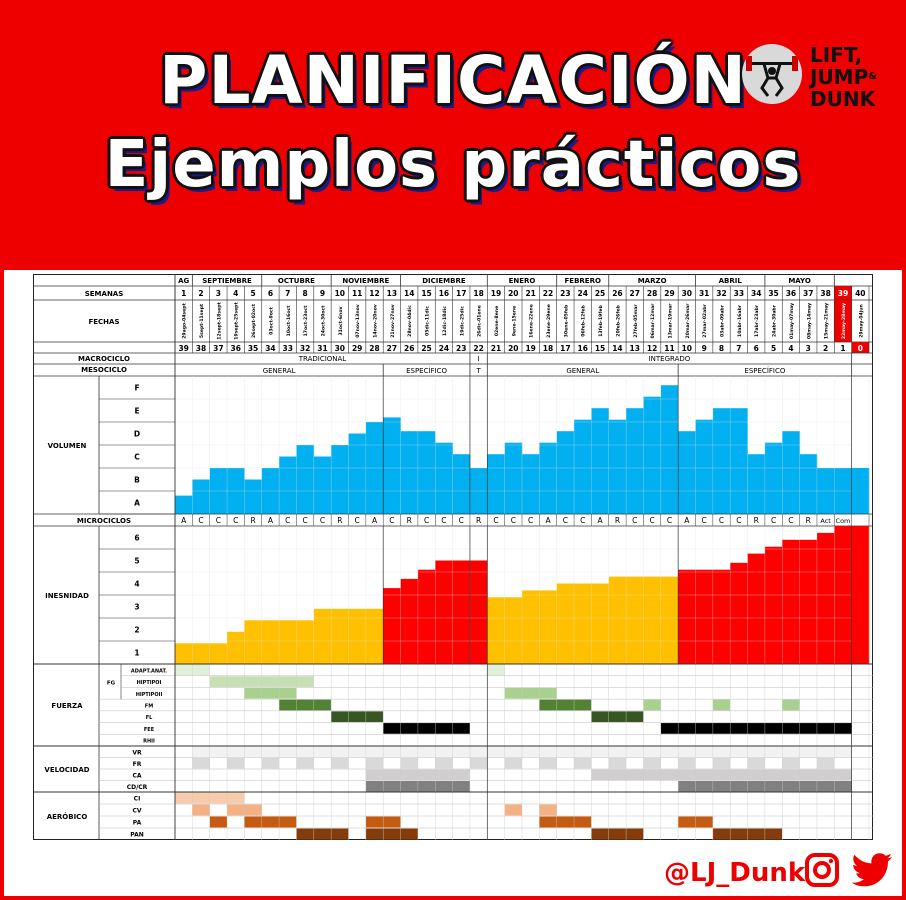  Describe the element at coordinates (183, 293) in the screenshot. I see `week-number: 1` at that location.